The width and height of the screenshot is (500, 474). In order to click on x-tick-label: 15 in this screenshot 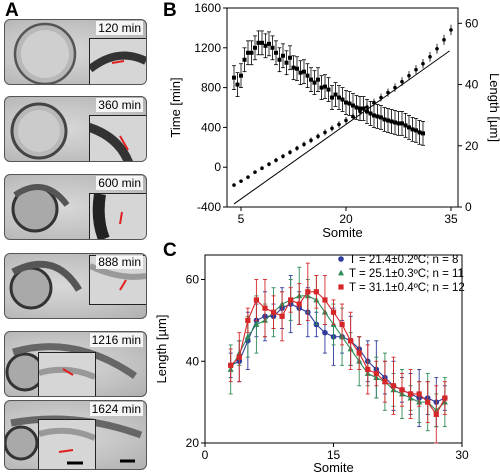, I will do `click(334, 455)`.